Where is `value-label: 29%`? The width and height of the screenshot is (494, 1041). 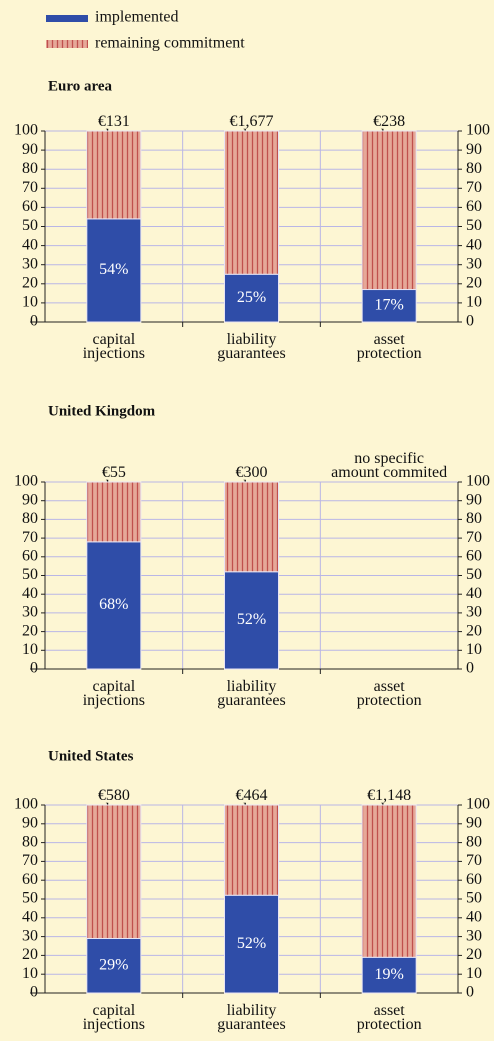
value-label: 29% is located at coordinates (113, 964).